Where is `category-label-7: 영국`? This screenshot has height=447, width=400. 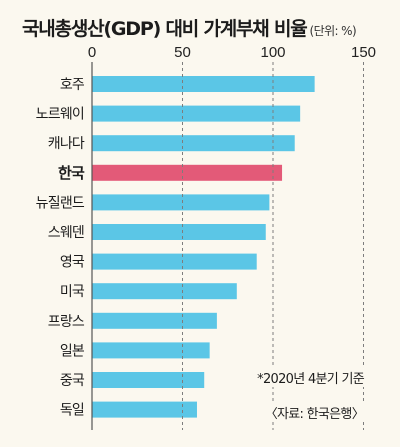 category-label-7: 영국 is located at coordinates (72, 263).